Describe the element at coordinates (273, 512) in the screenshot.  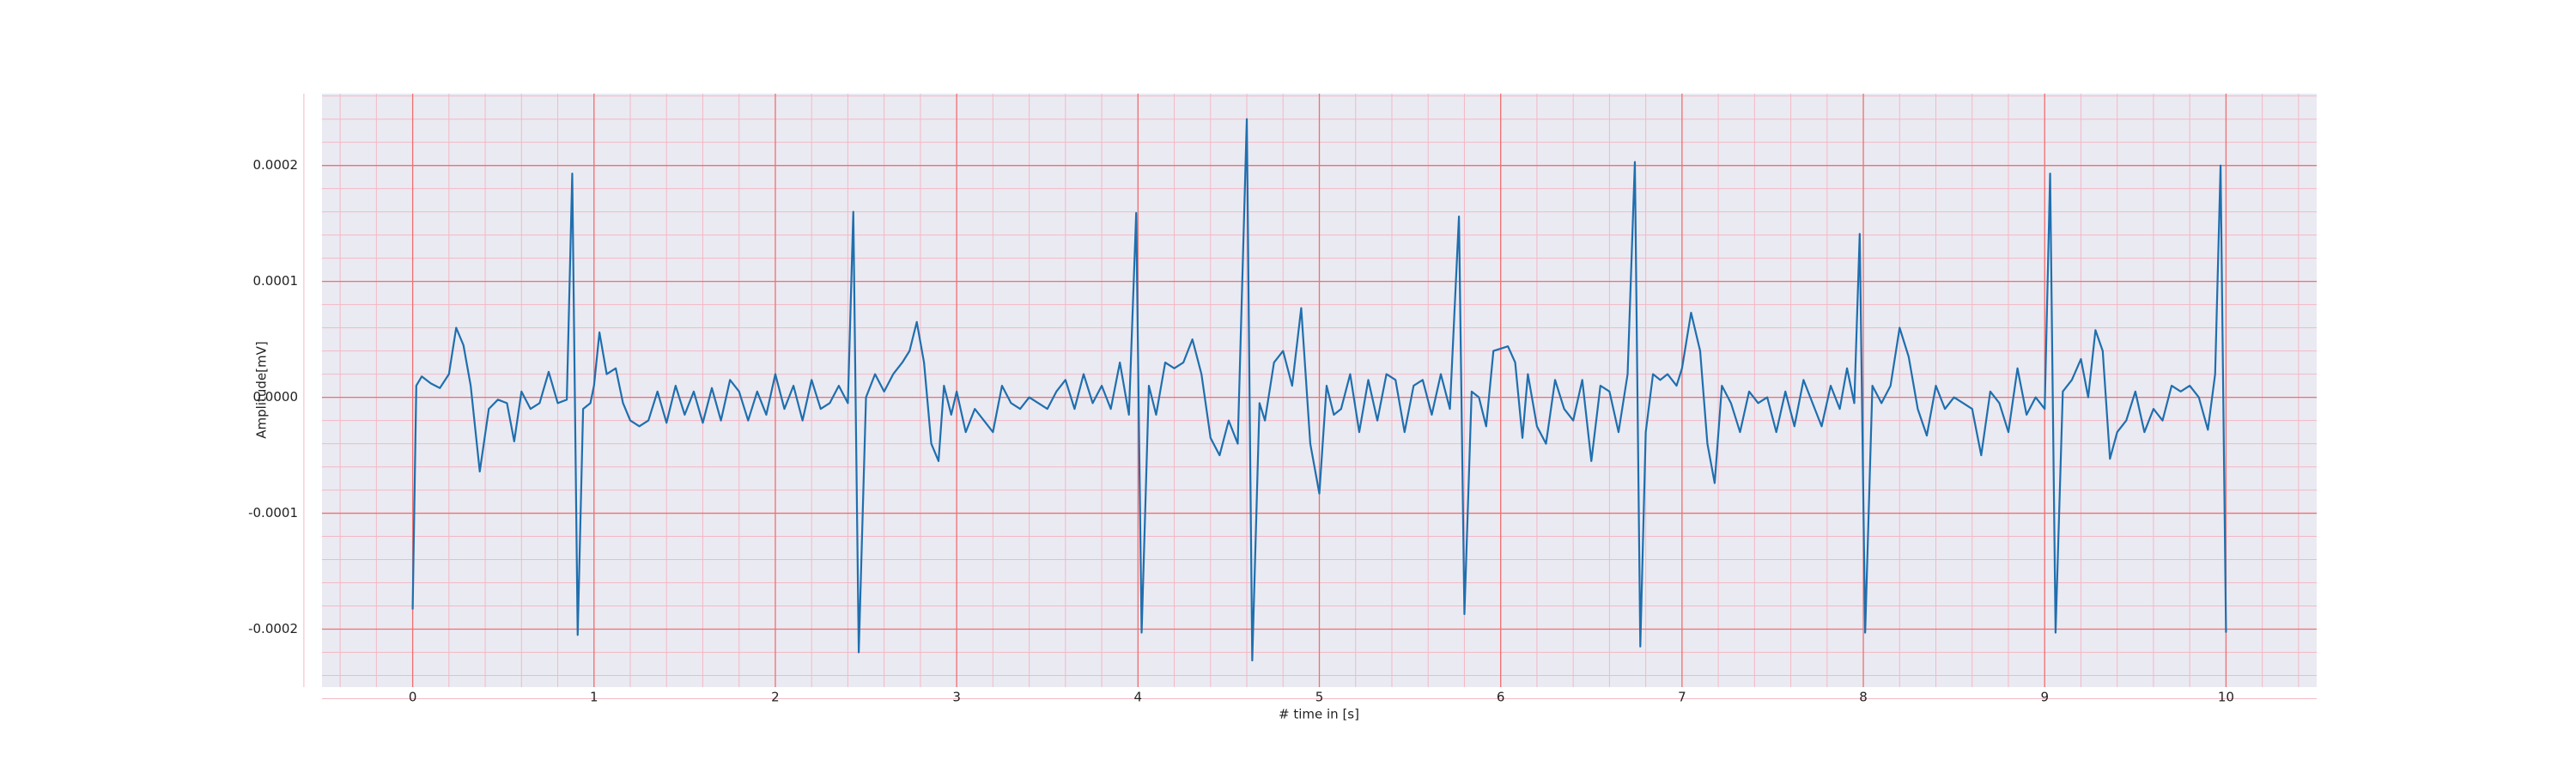
I see `y-tick-label: -0.0001` at that location.